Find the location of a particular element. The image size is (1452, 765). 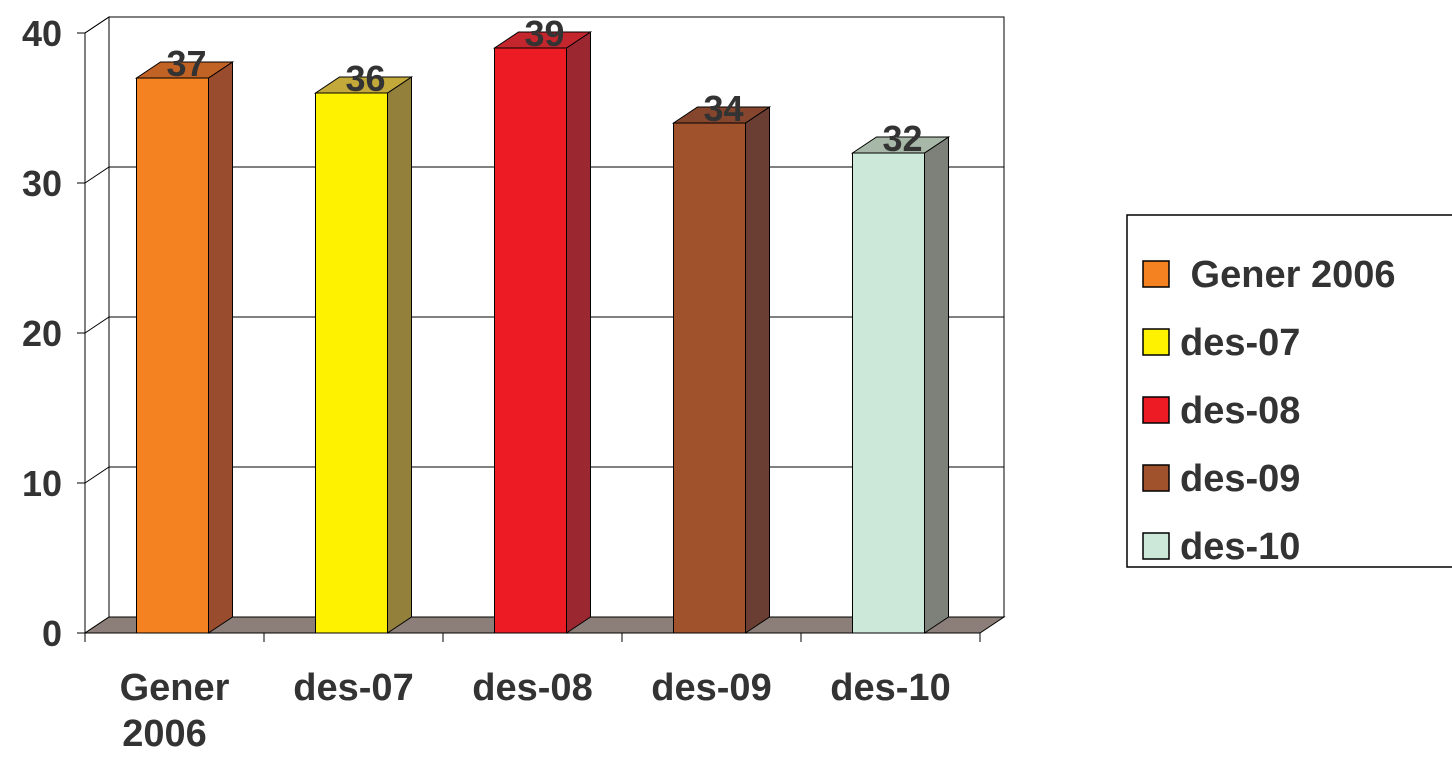

y-axis-tick-labels: 0 10 20 30 40 is located at coordinates (42, 333).